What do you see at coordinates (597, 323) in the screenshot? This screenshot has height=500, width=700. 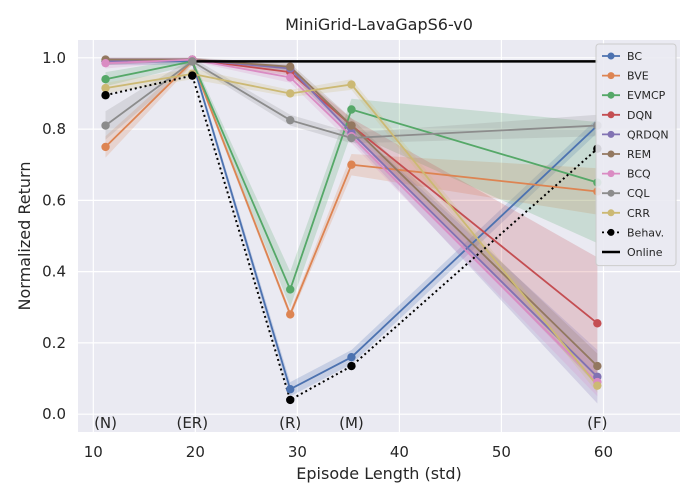 I see `point-dqn` at bounding box center [597, 323].